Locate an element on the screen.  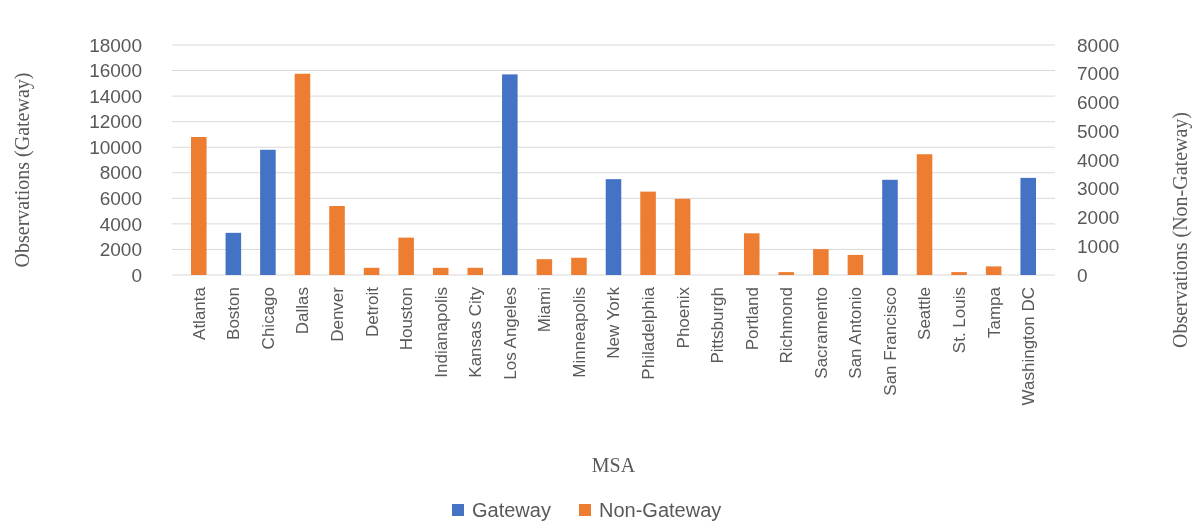
y-axis-title: Observations (Gateway) is located at coordinates (22, 170).